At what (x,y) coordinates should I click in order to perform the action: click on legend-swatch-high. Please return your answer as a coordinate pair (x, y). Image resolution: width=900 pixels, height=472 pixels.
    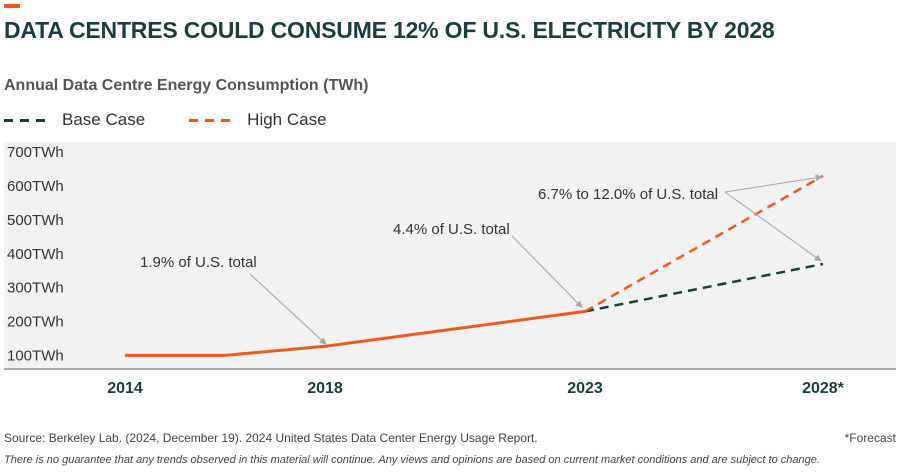
    Looking at the image, I should click on (211, 120).